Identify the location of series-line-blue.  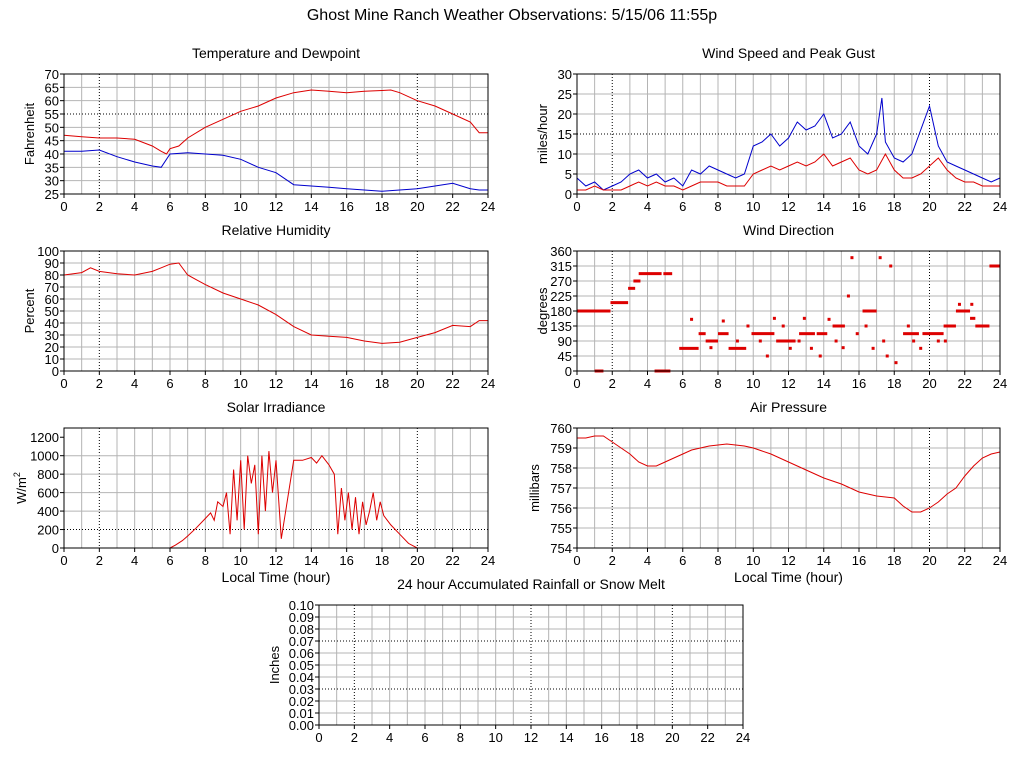
(788, 144).